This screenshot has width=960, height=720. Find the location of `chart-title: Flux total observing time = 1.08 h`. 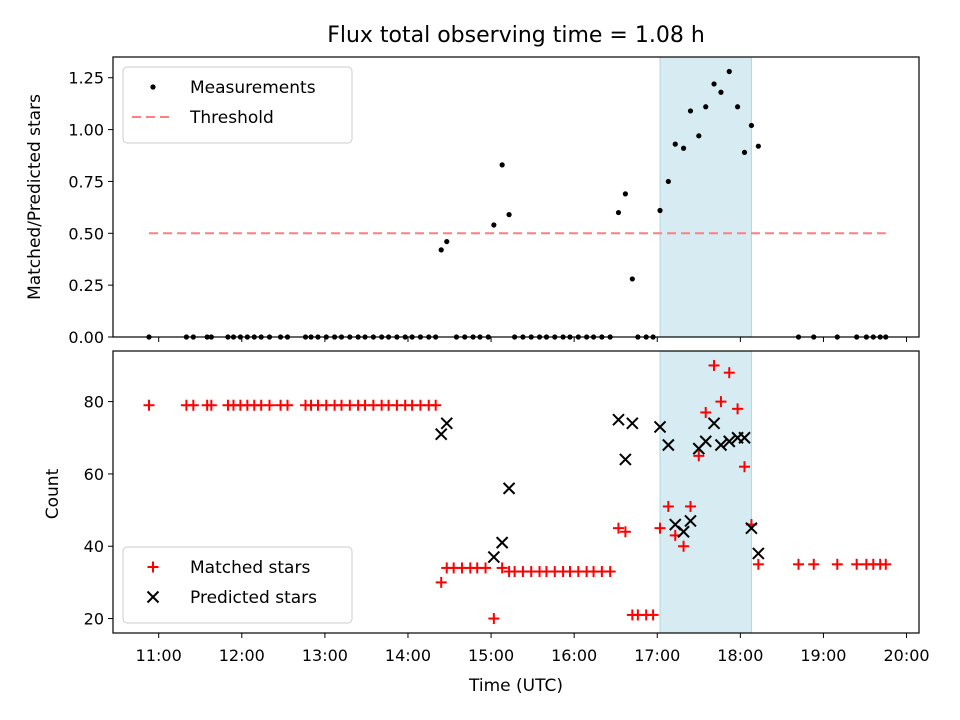

chart-title: Flux total observing time = 1.08 h is located at coordinates (516, 35).